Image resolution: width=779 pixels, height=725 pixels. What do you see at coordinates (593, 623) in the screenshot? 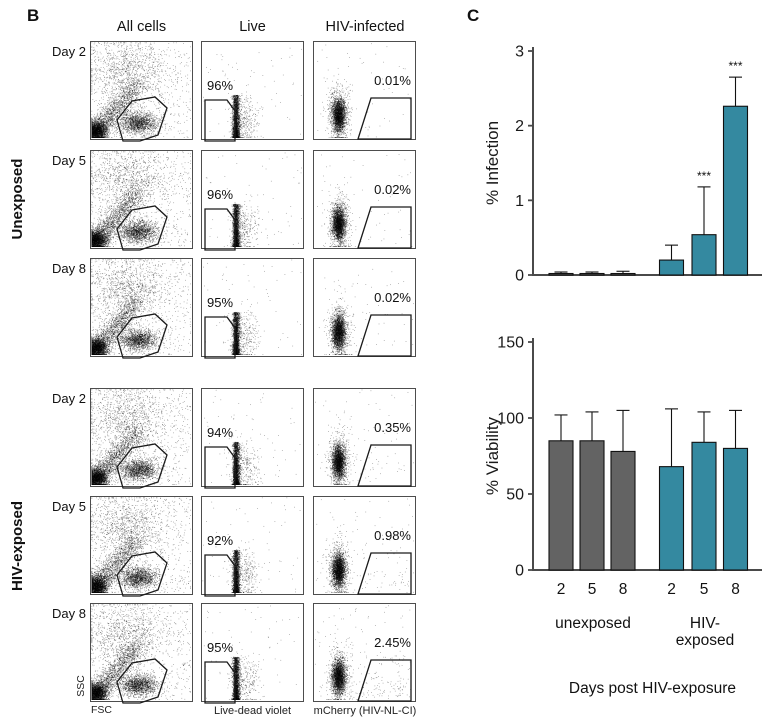
I see `xgroup-label-unexposed: unexposed` at bounding box center [593, 623].